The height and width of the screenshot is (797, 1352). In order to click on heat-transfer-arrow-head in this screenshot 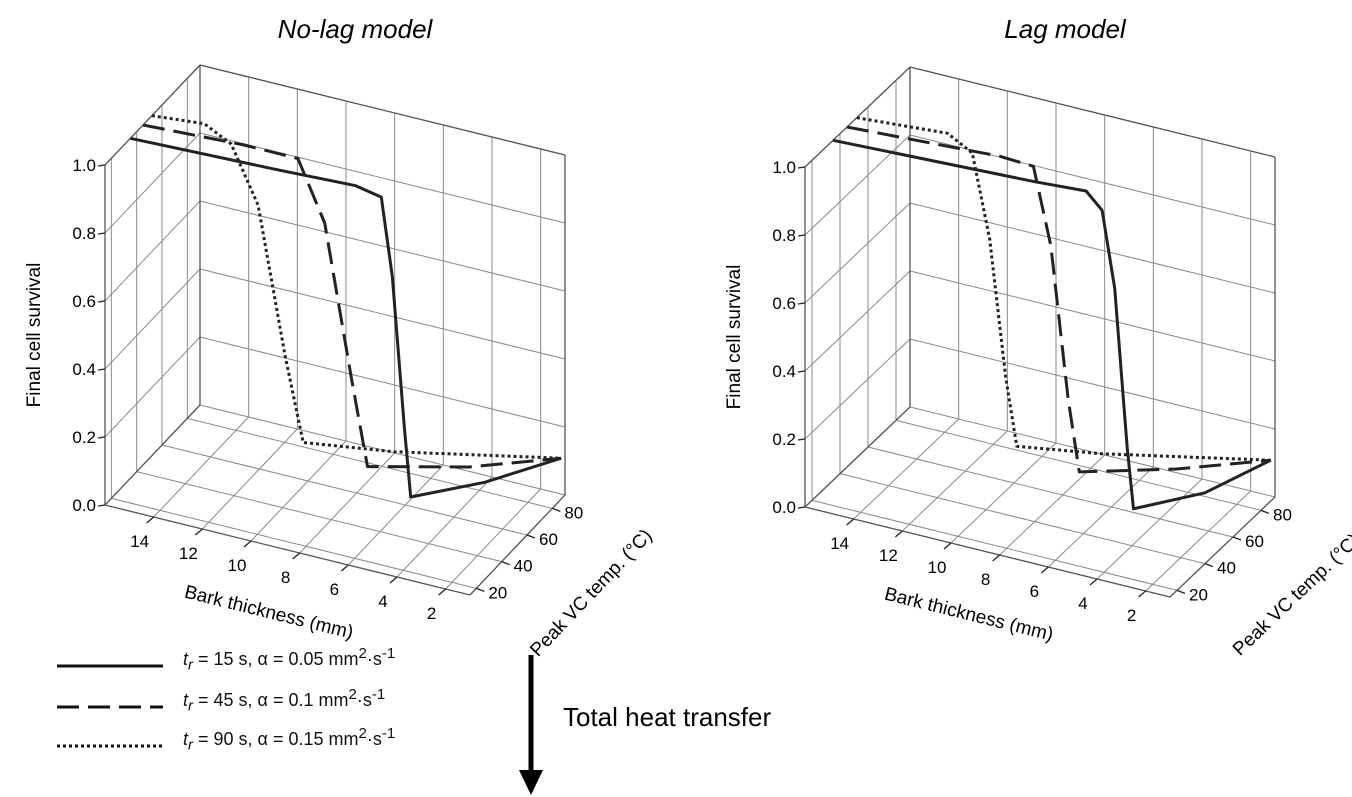, I will do `click(531, 782)`.